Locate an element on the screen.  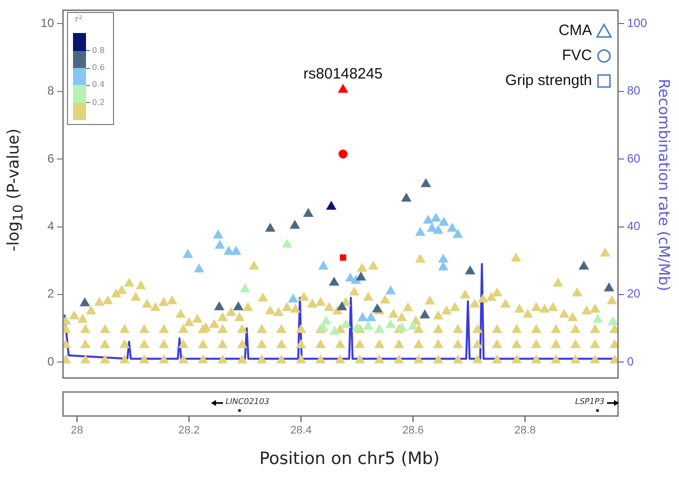
y2-tick-label: 80 is located at coordinates (634, 91).